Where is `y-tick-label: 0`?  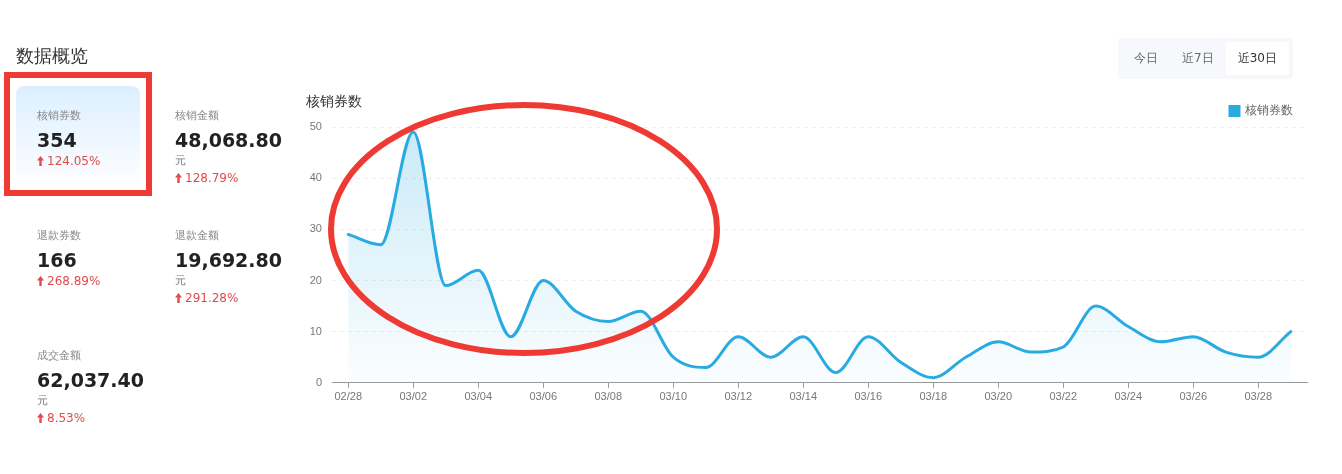
y-tick-label: 0 is located at coordinates (318, 381).